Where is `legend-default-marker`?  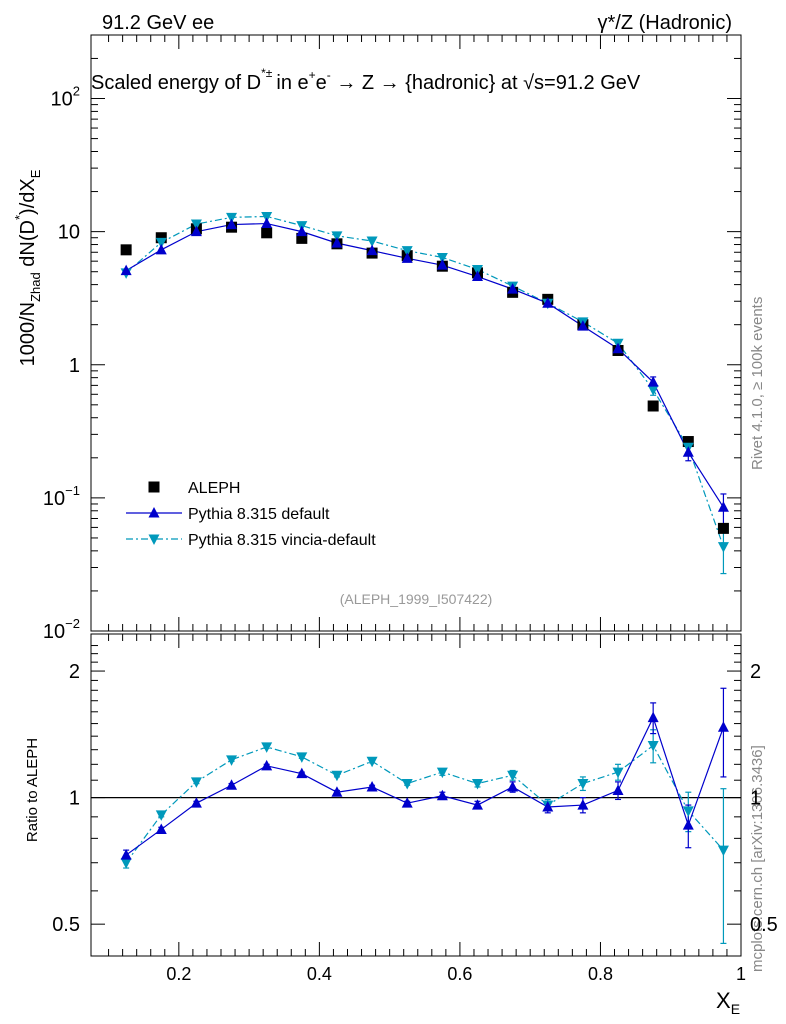
legend-default-marker is located at coordinates (154, 512).